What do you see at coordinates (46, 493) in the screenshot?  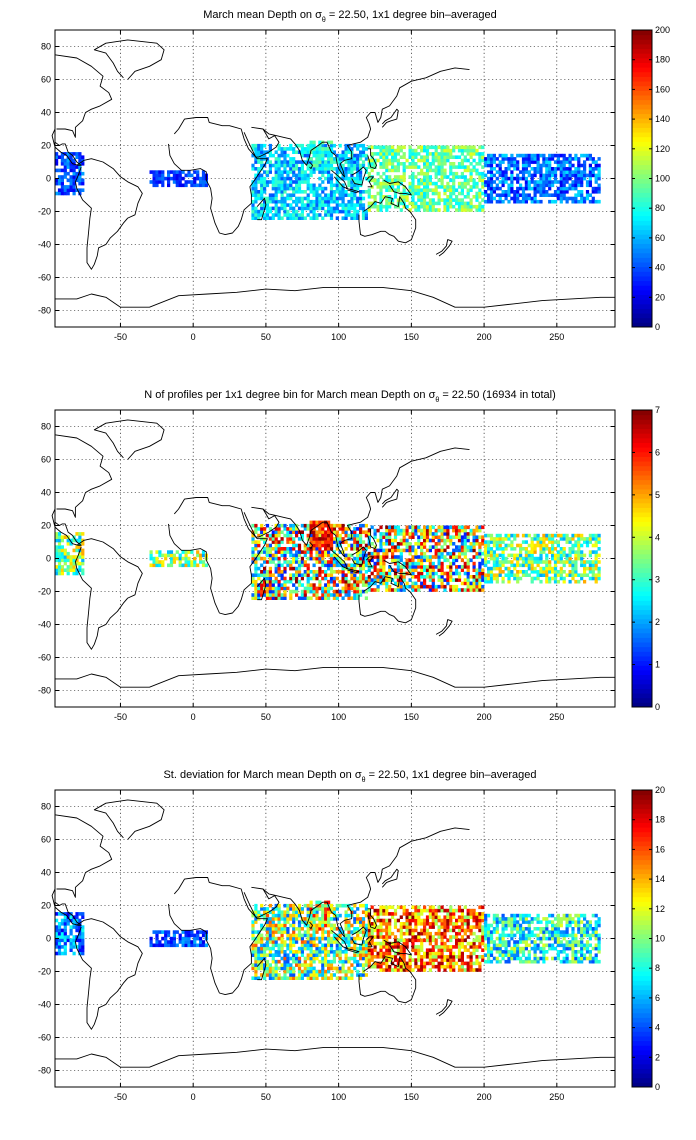 I see `y-tick-label: 40` at bounding box center [46, 493].